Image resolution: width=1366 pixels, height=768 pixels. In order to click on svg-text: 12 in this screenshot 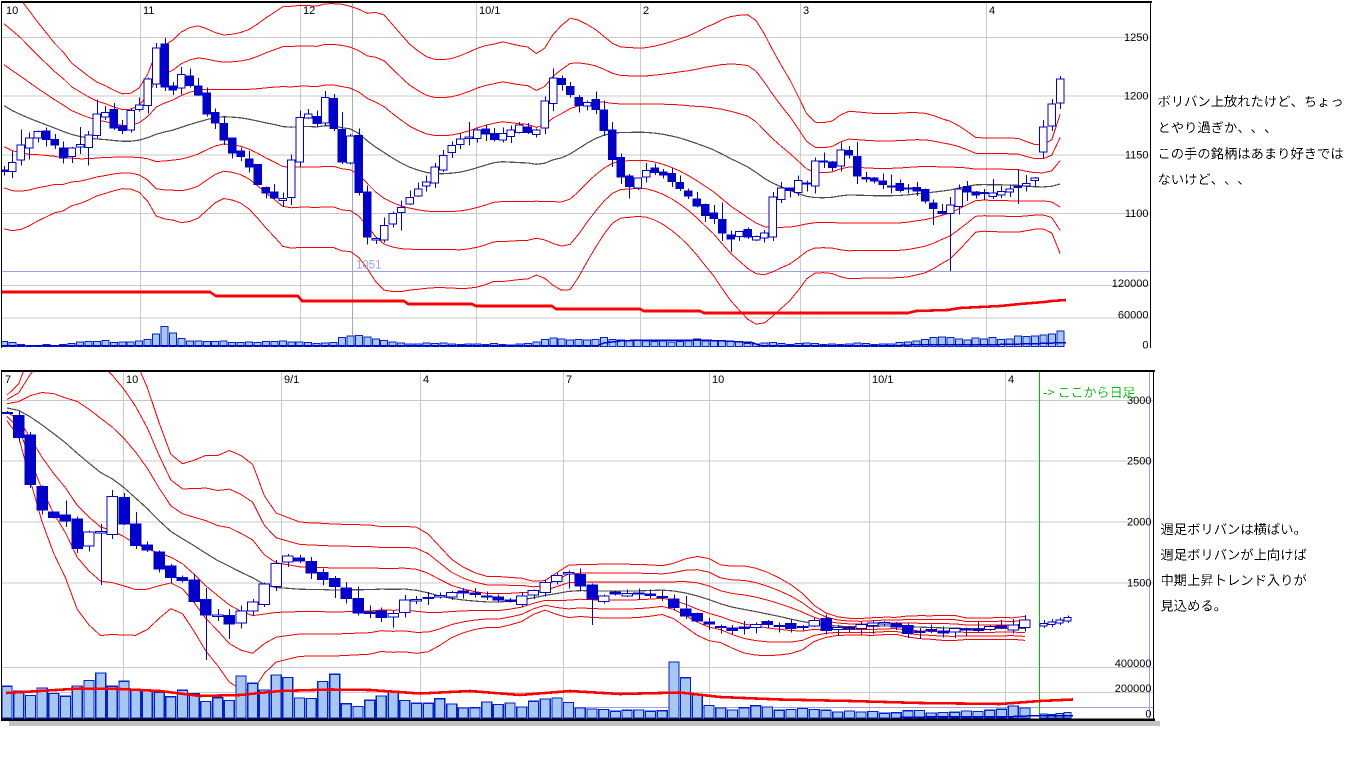, I will do `click(309, 11)`.